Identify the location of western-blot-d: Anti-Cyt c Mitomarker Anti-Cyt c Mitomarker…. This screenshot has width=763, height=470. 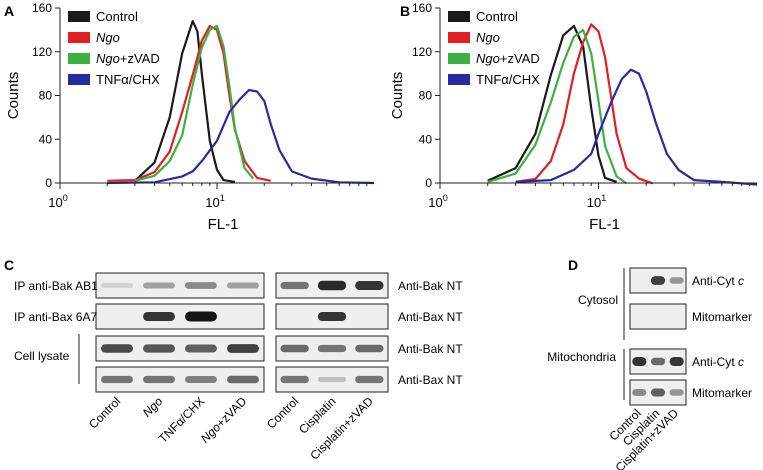
(649, 368).